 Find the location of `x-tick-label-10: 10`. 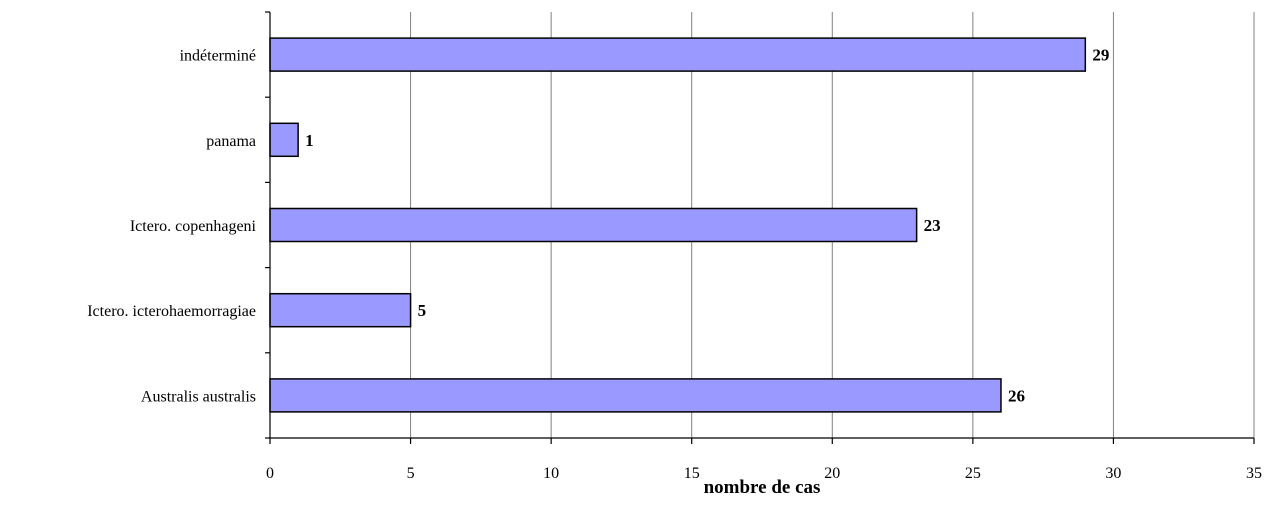

x-tick-label-10: 10 is located at coordinates (551, 473).